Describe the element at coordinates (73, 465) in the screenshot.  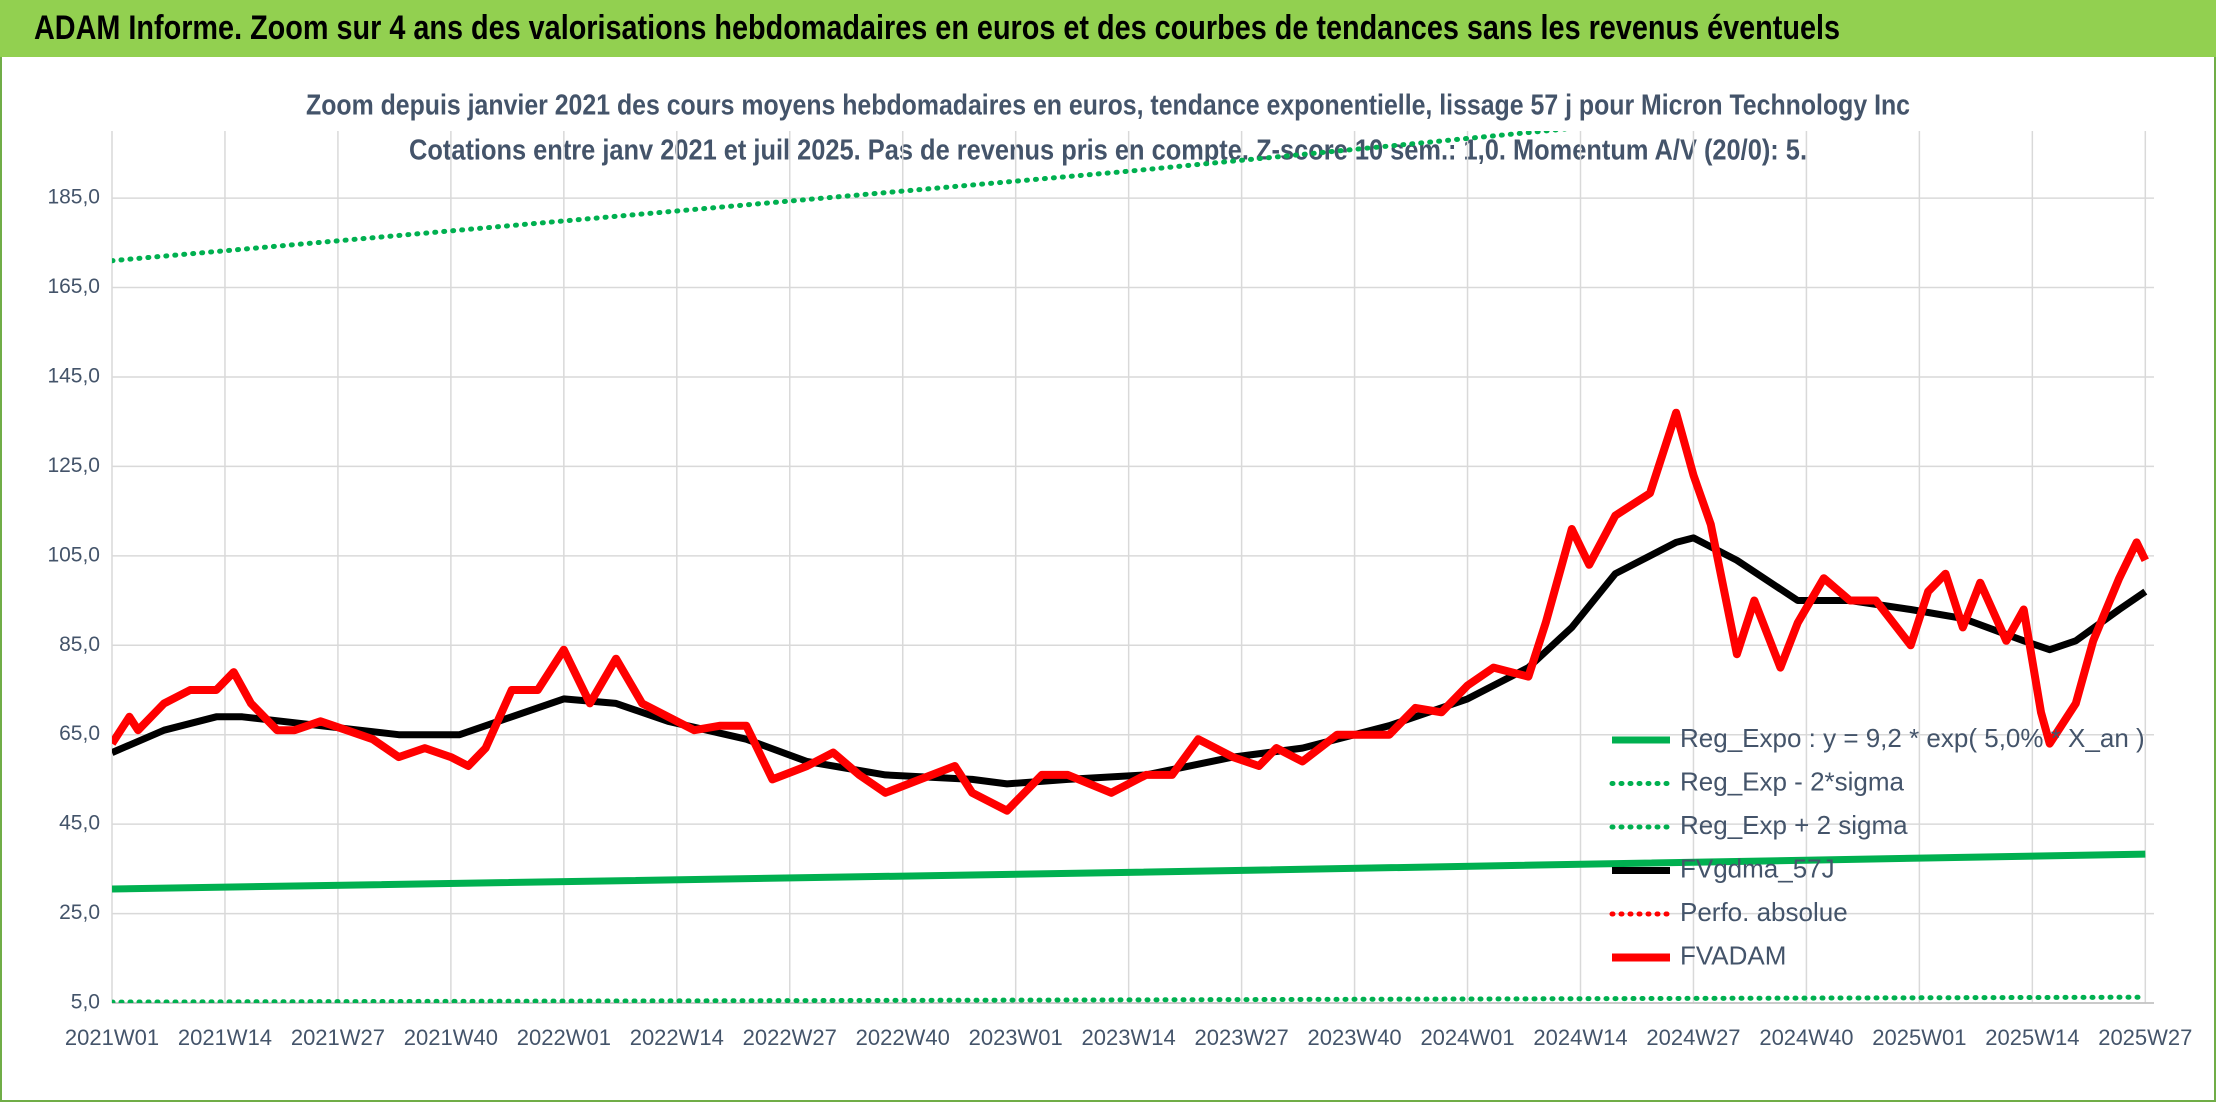
I see `y-tick-label: 125,0` at that location.